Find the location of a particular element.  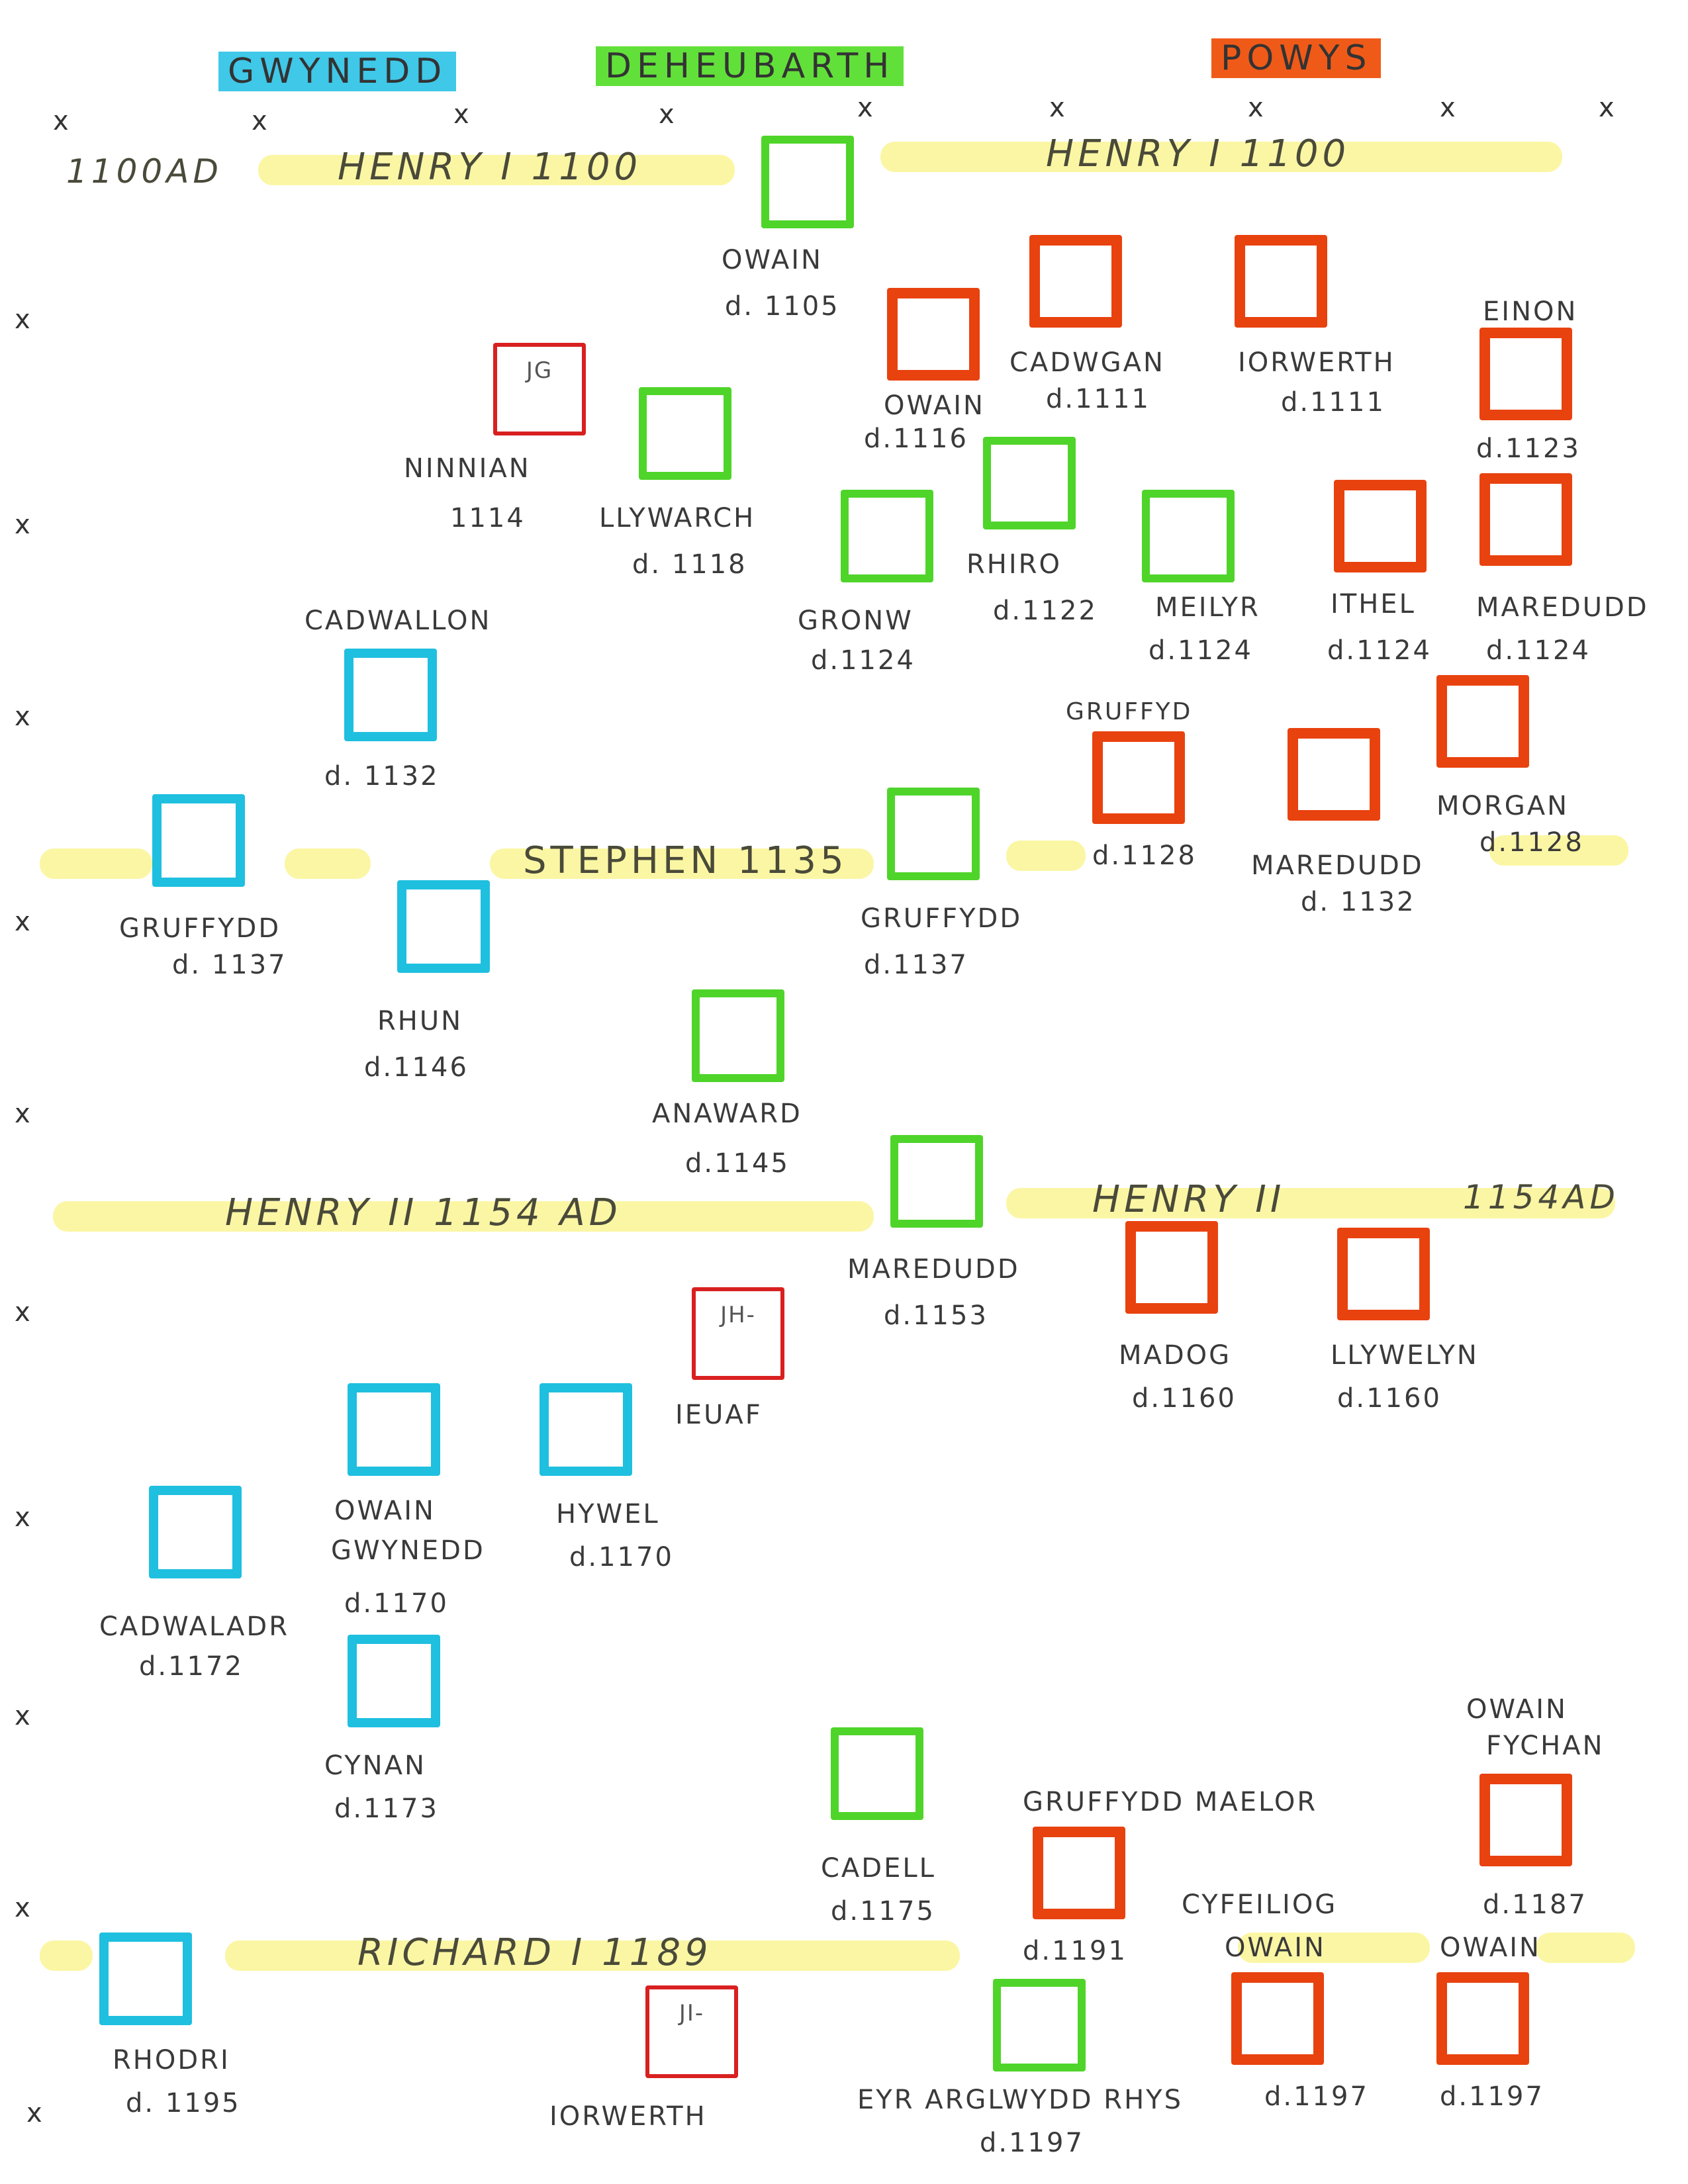

person-box-owain-fychan is located at coordinates (1525, 1820).